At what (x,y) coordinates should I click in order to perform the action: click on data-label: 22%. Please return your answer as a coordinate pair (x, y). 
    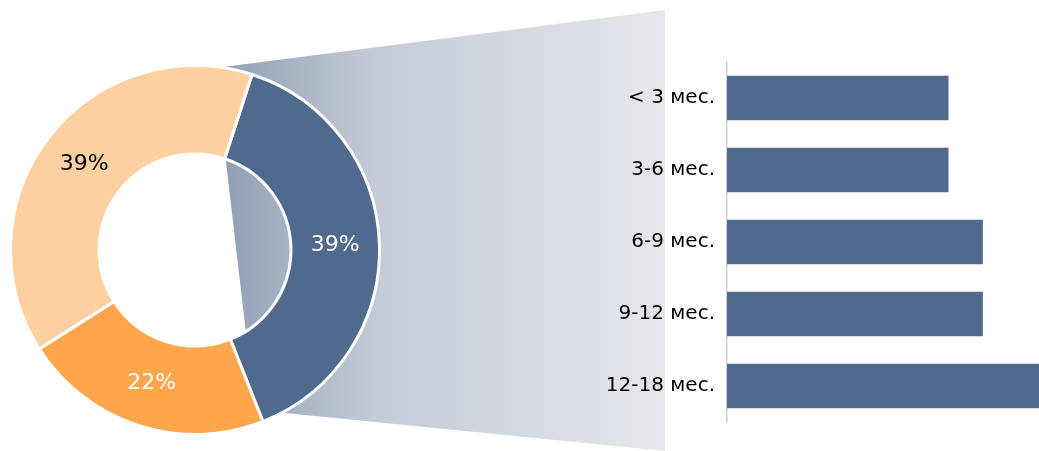
    Looking at the image, I should click on (152, 382).